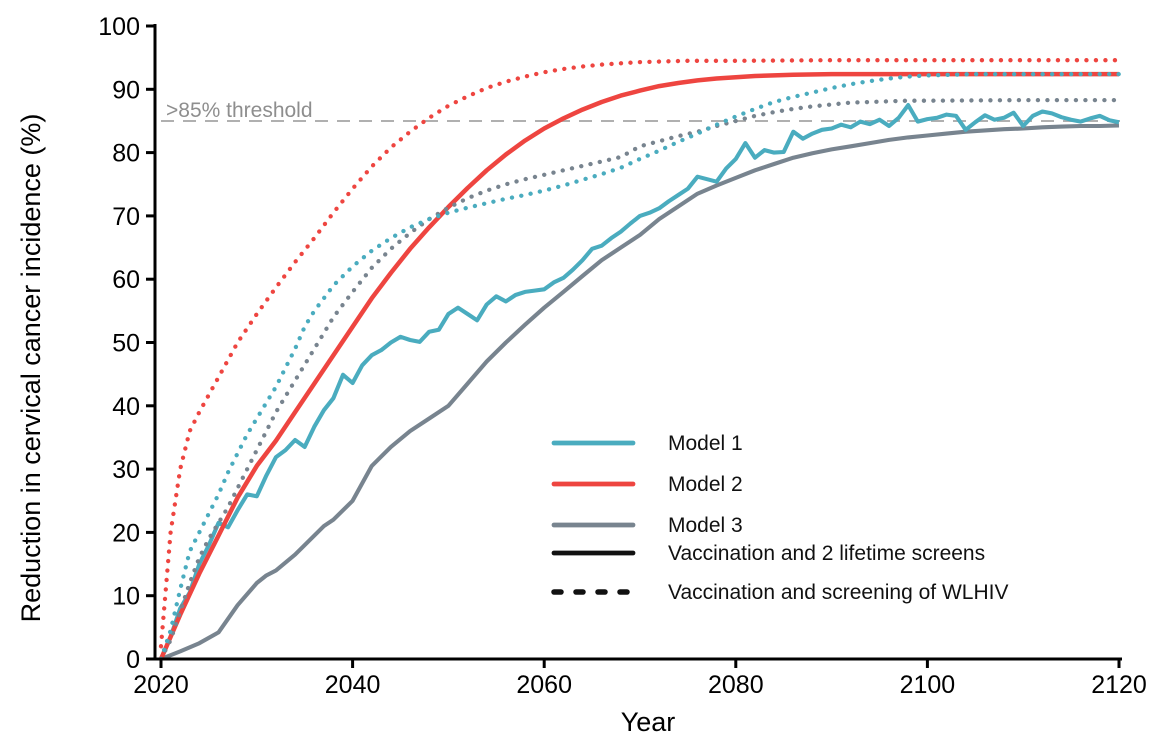  What do you see at coordinates (126, 154) in the screenshot?
I see `y-tick-label-80: 80` at bounding box center [126, 154].